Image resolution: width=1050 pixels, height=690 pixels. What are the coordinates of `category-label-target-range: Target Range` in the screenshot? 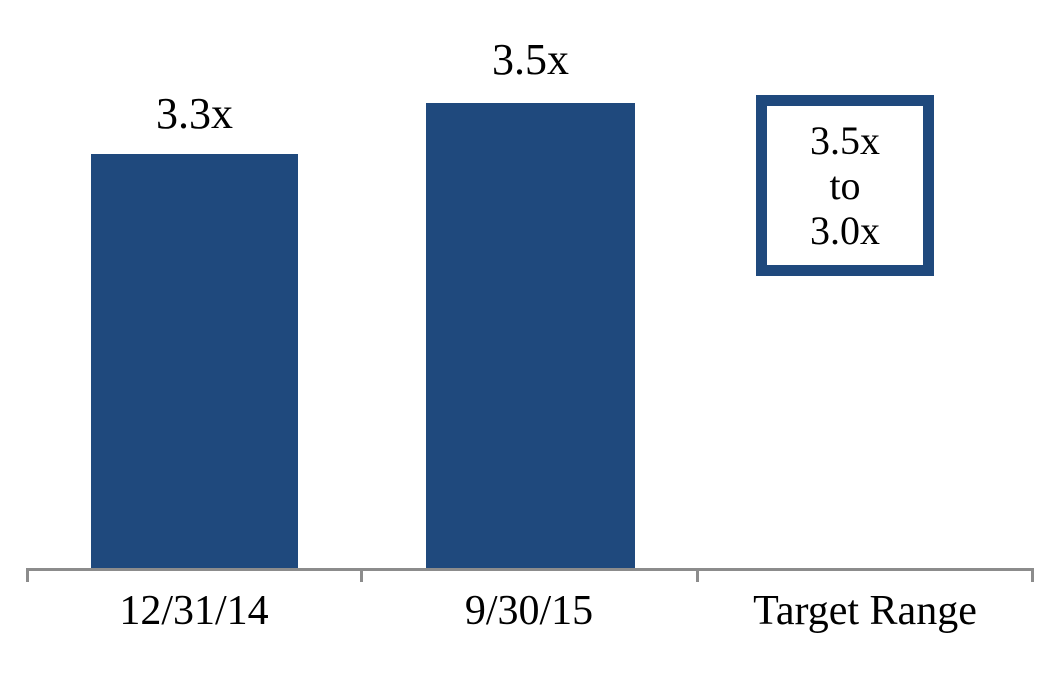 It's located at (865, 611).